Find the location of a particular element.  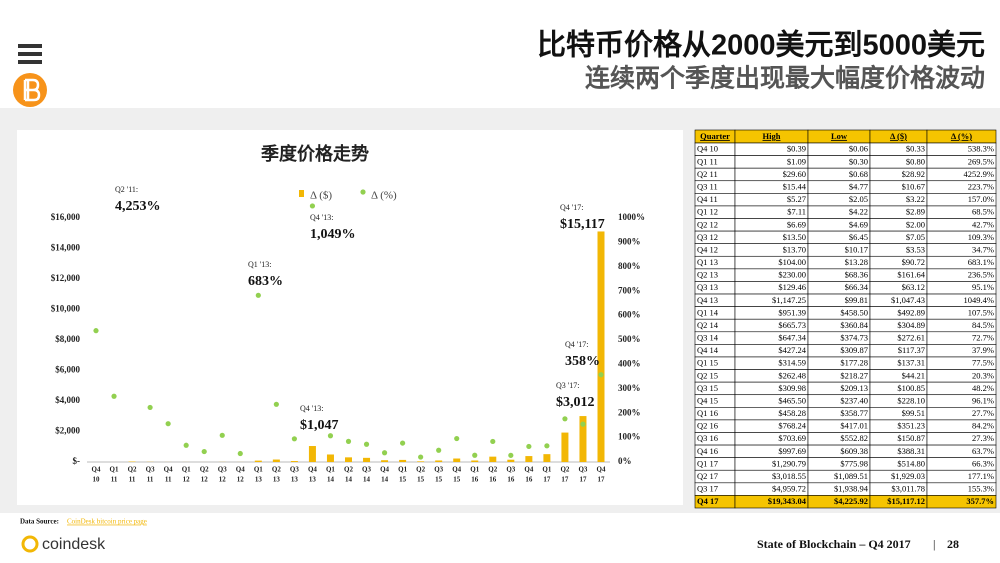

table-cell-text: $309.98 is located at coordinates (792, 388).